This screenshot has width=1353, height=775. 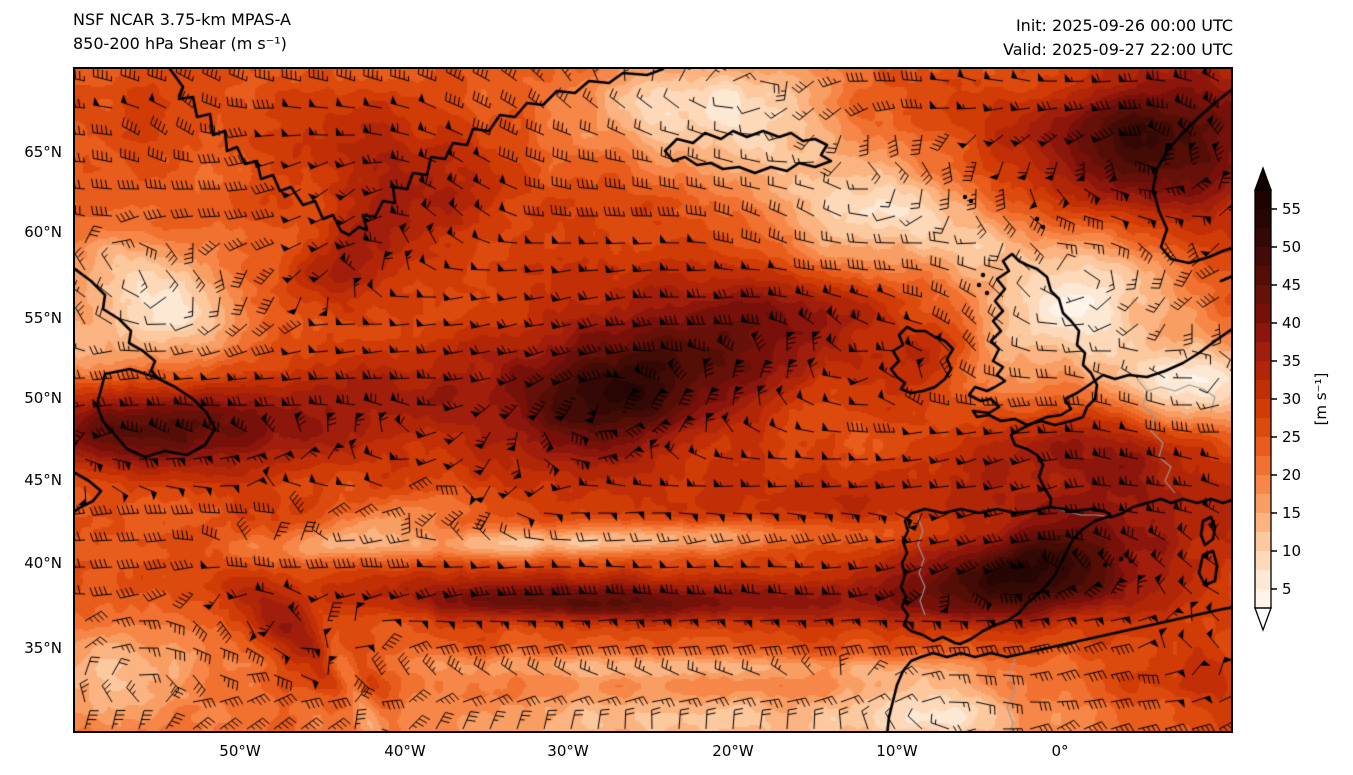 I want to click on lon-tick-50w: 50°W, so click(x=240, y=751).